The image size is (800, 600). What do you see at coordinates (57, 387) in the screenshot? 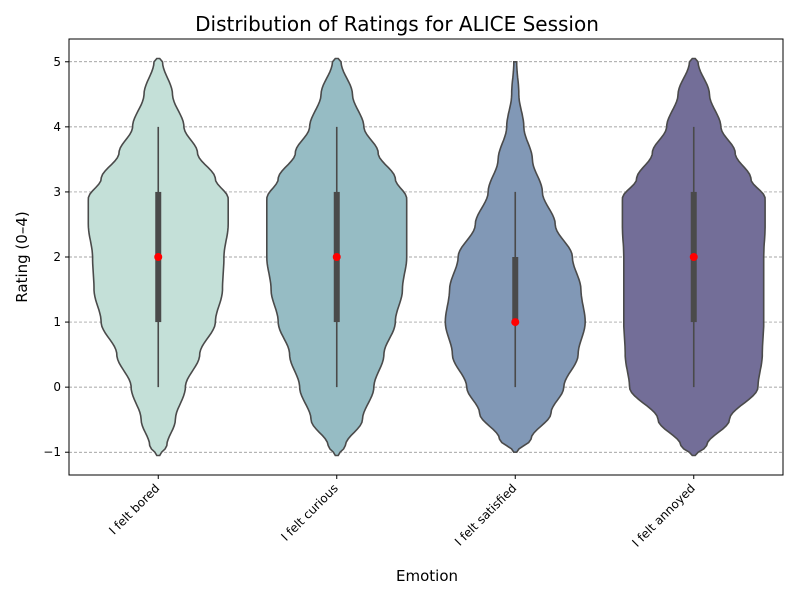
I see `y-tick-label: 0` at bounding box center [57, 387].